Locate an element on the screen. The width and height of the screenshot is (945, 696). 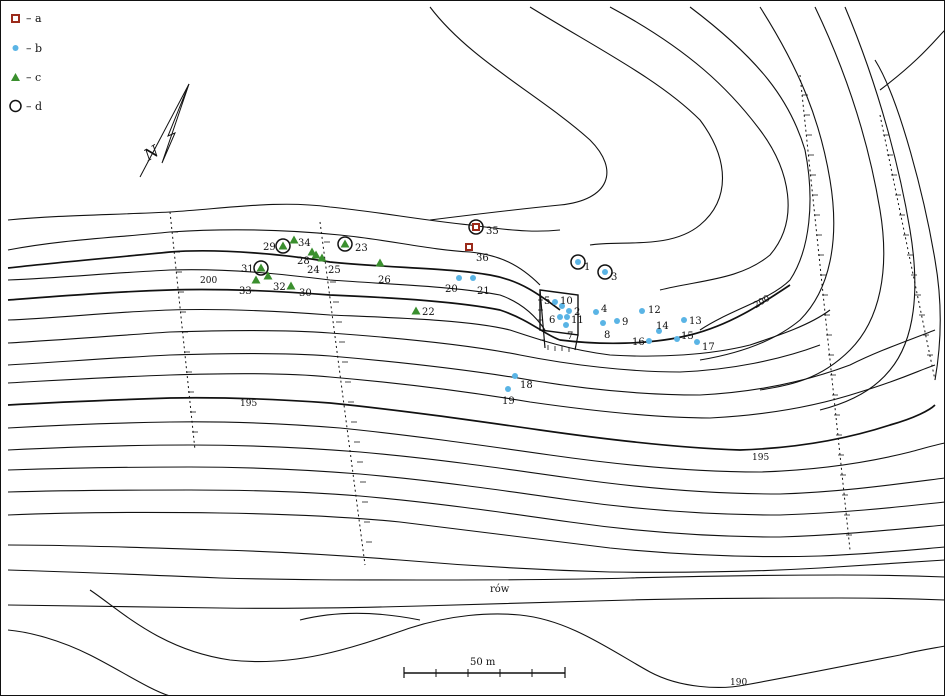
find-label-18: 18 is located at coordinates (526, 385).